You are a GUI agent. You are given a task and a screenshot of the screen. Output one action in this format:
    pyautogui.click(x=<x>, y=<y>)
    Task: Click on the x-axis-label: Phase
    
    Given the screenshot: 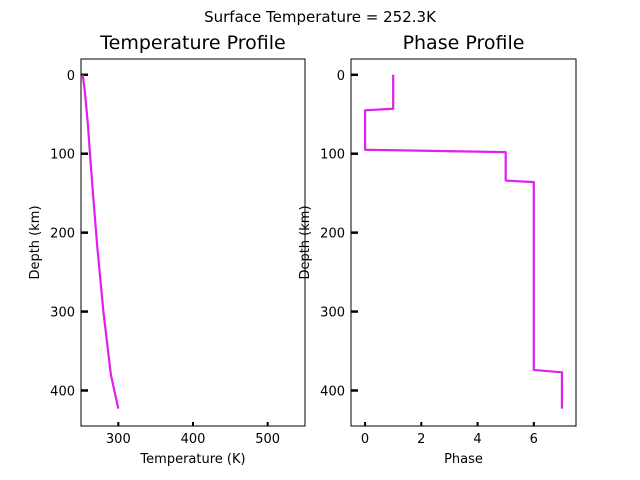 What is the action you would take?
    pyautogui.click(x=463, y=459)
    